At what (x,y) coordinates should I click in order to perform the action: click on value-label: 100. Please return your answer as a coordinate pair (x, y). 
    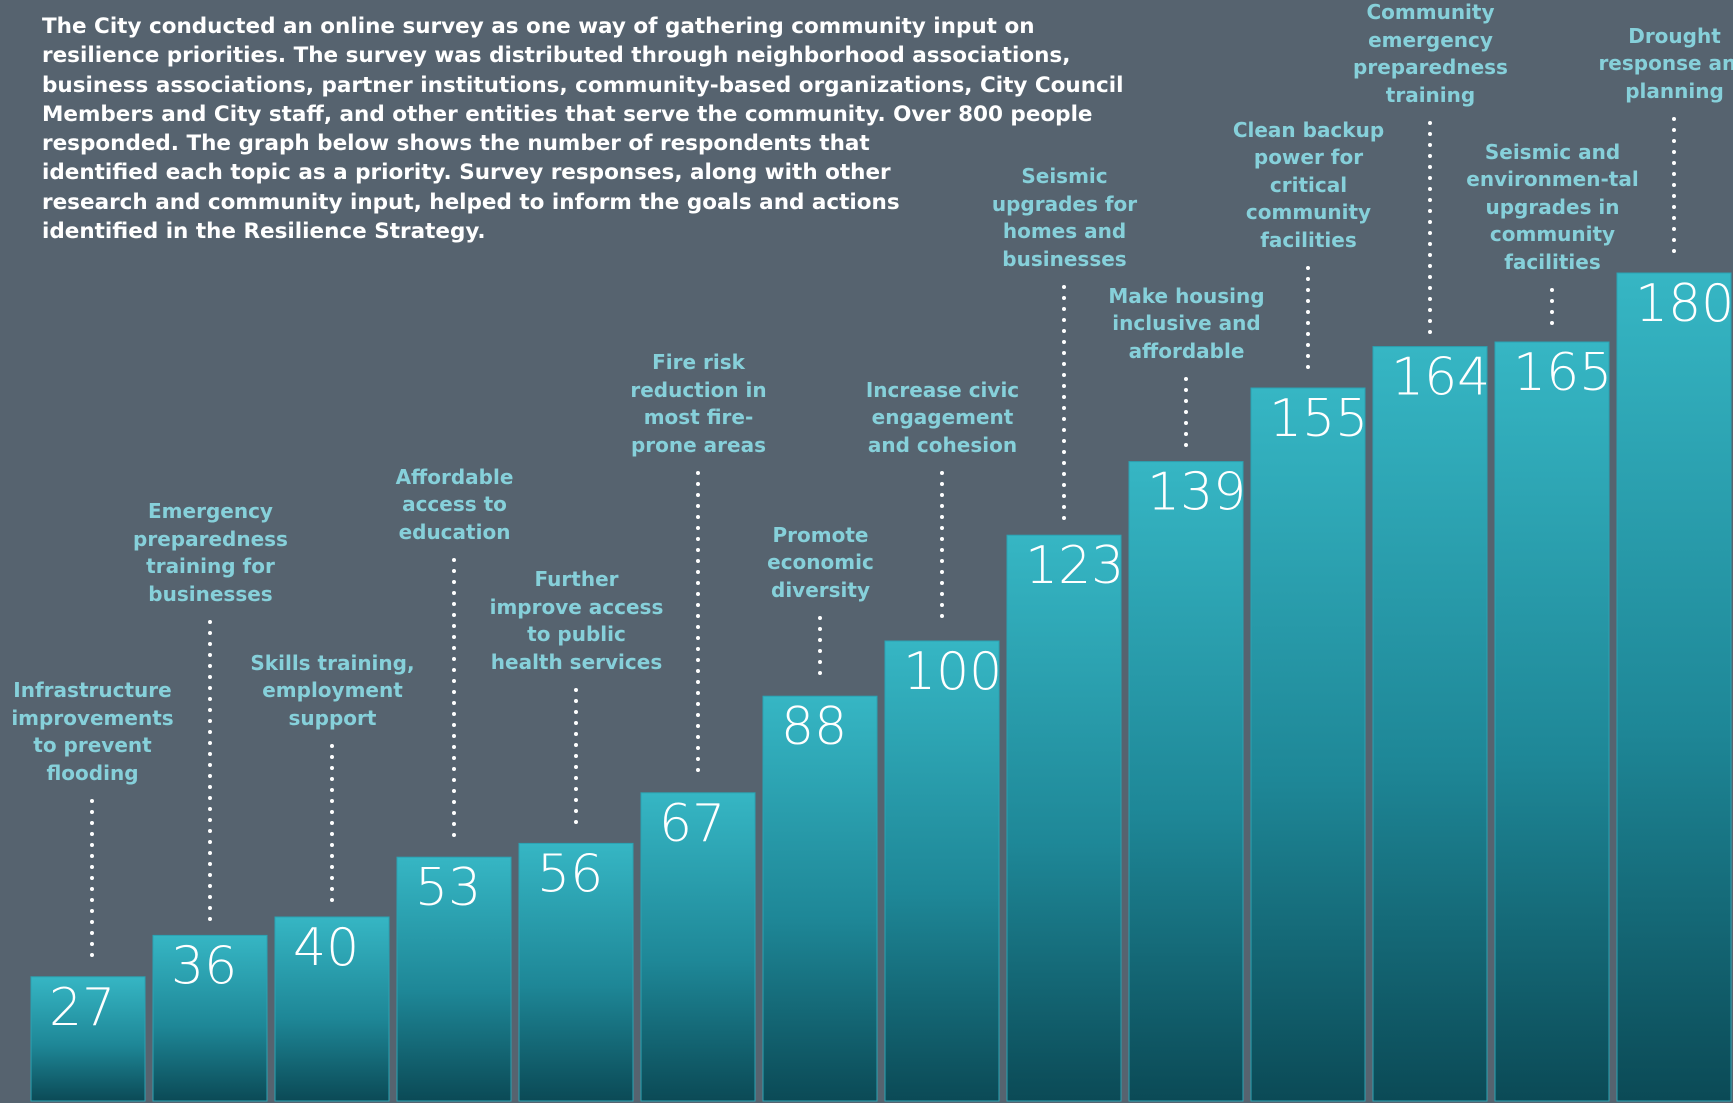
    Looking at the image, I should click on (952, 672).